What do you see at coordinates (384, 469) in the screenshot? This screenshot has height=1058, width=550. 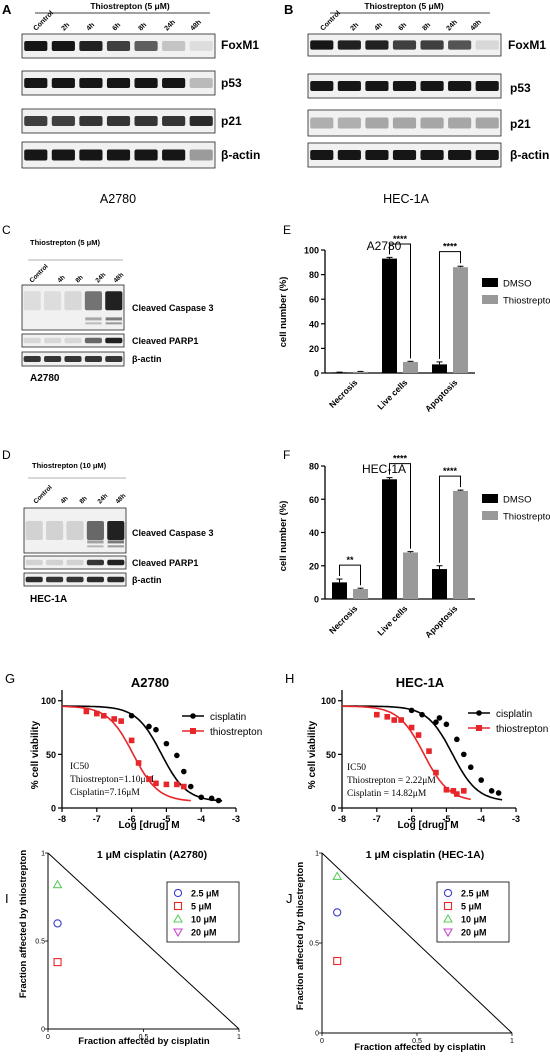 I see `chart-f-title: HEC-1A` at bounding box center [384, 469].